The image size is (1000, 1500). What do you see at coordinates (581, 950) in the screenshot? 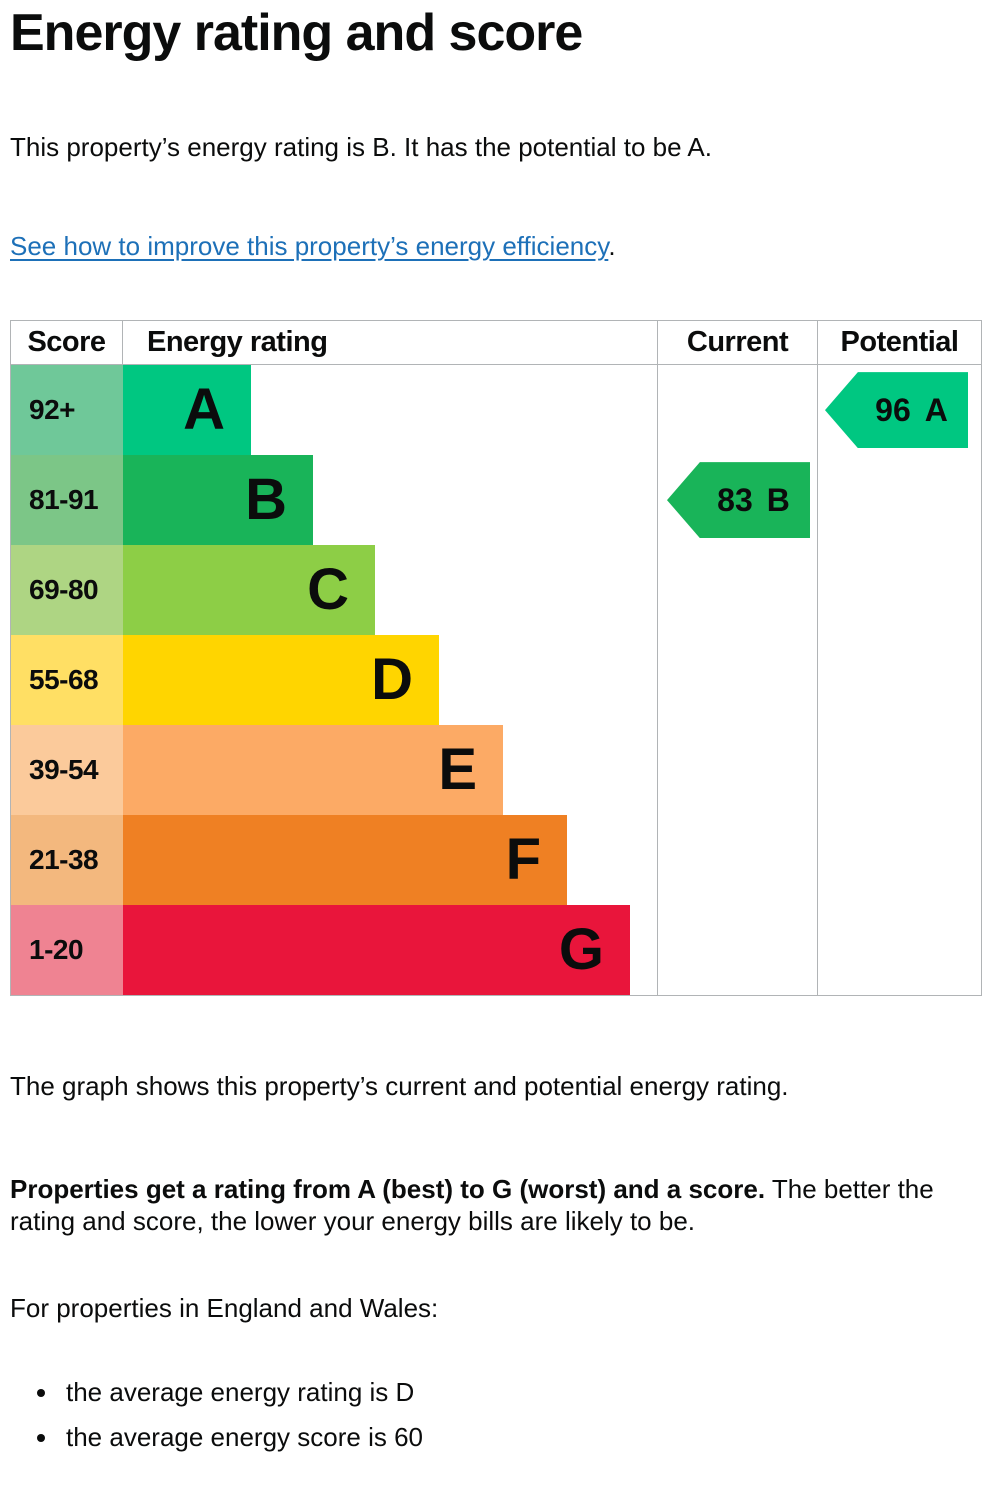
I see `rating-band-letter: G` at bounding box center [581, 950].